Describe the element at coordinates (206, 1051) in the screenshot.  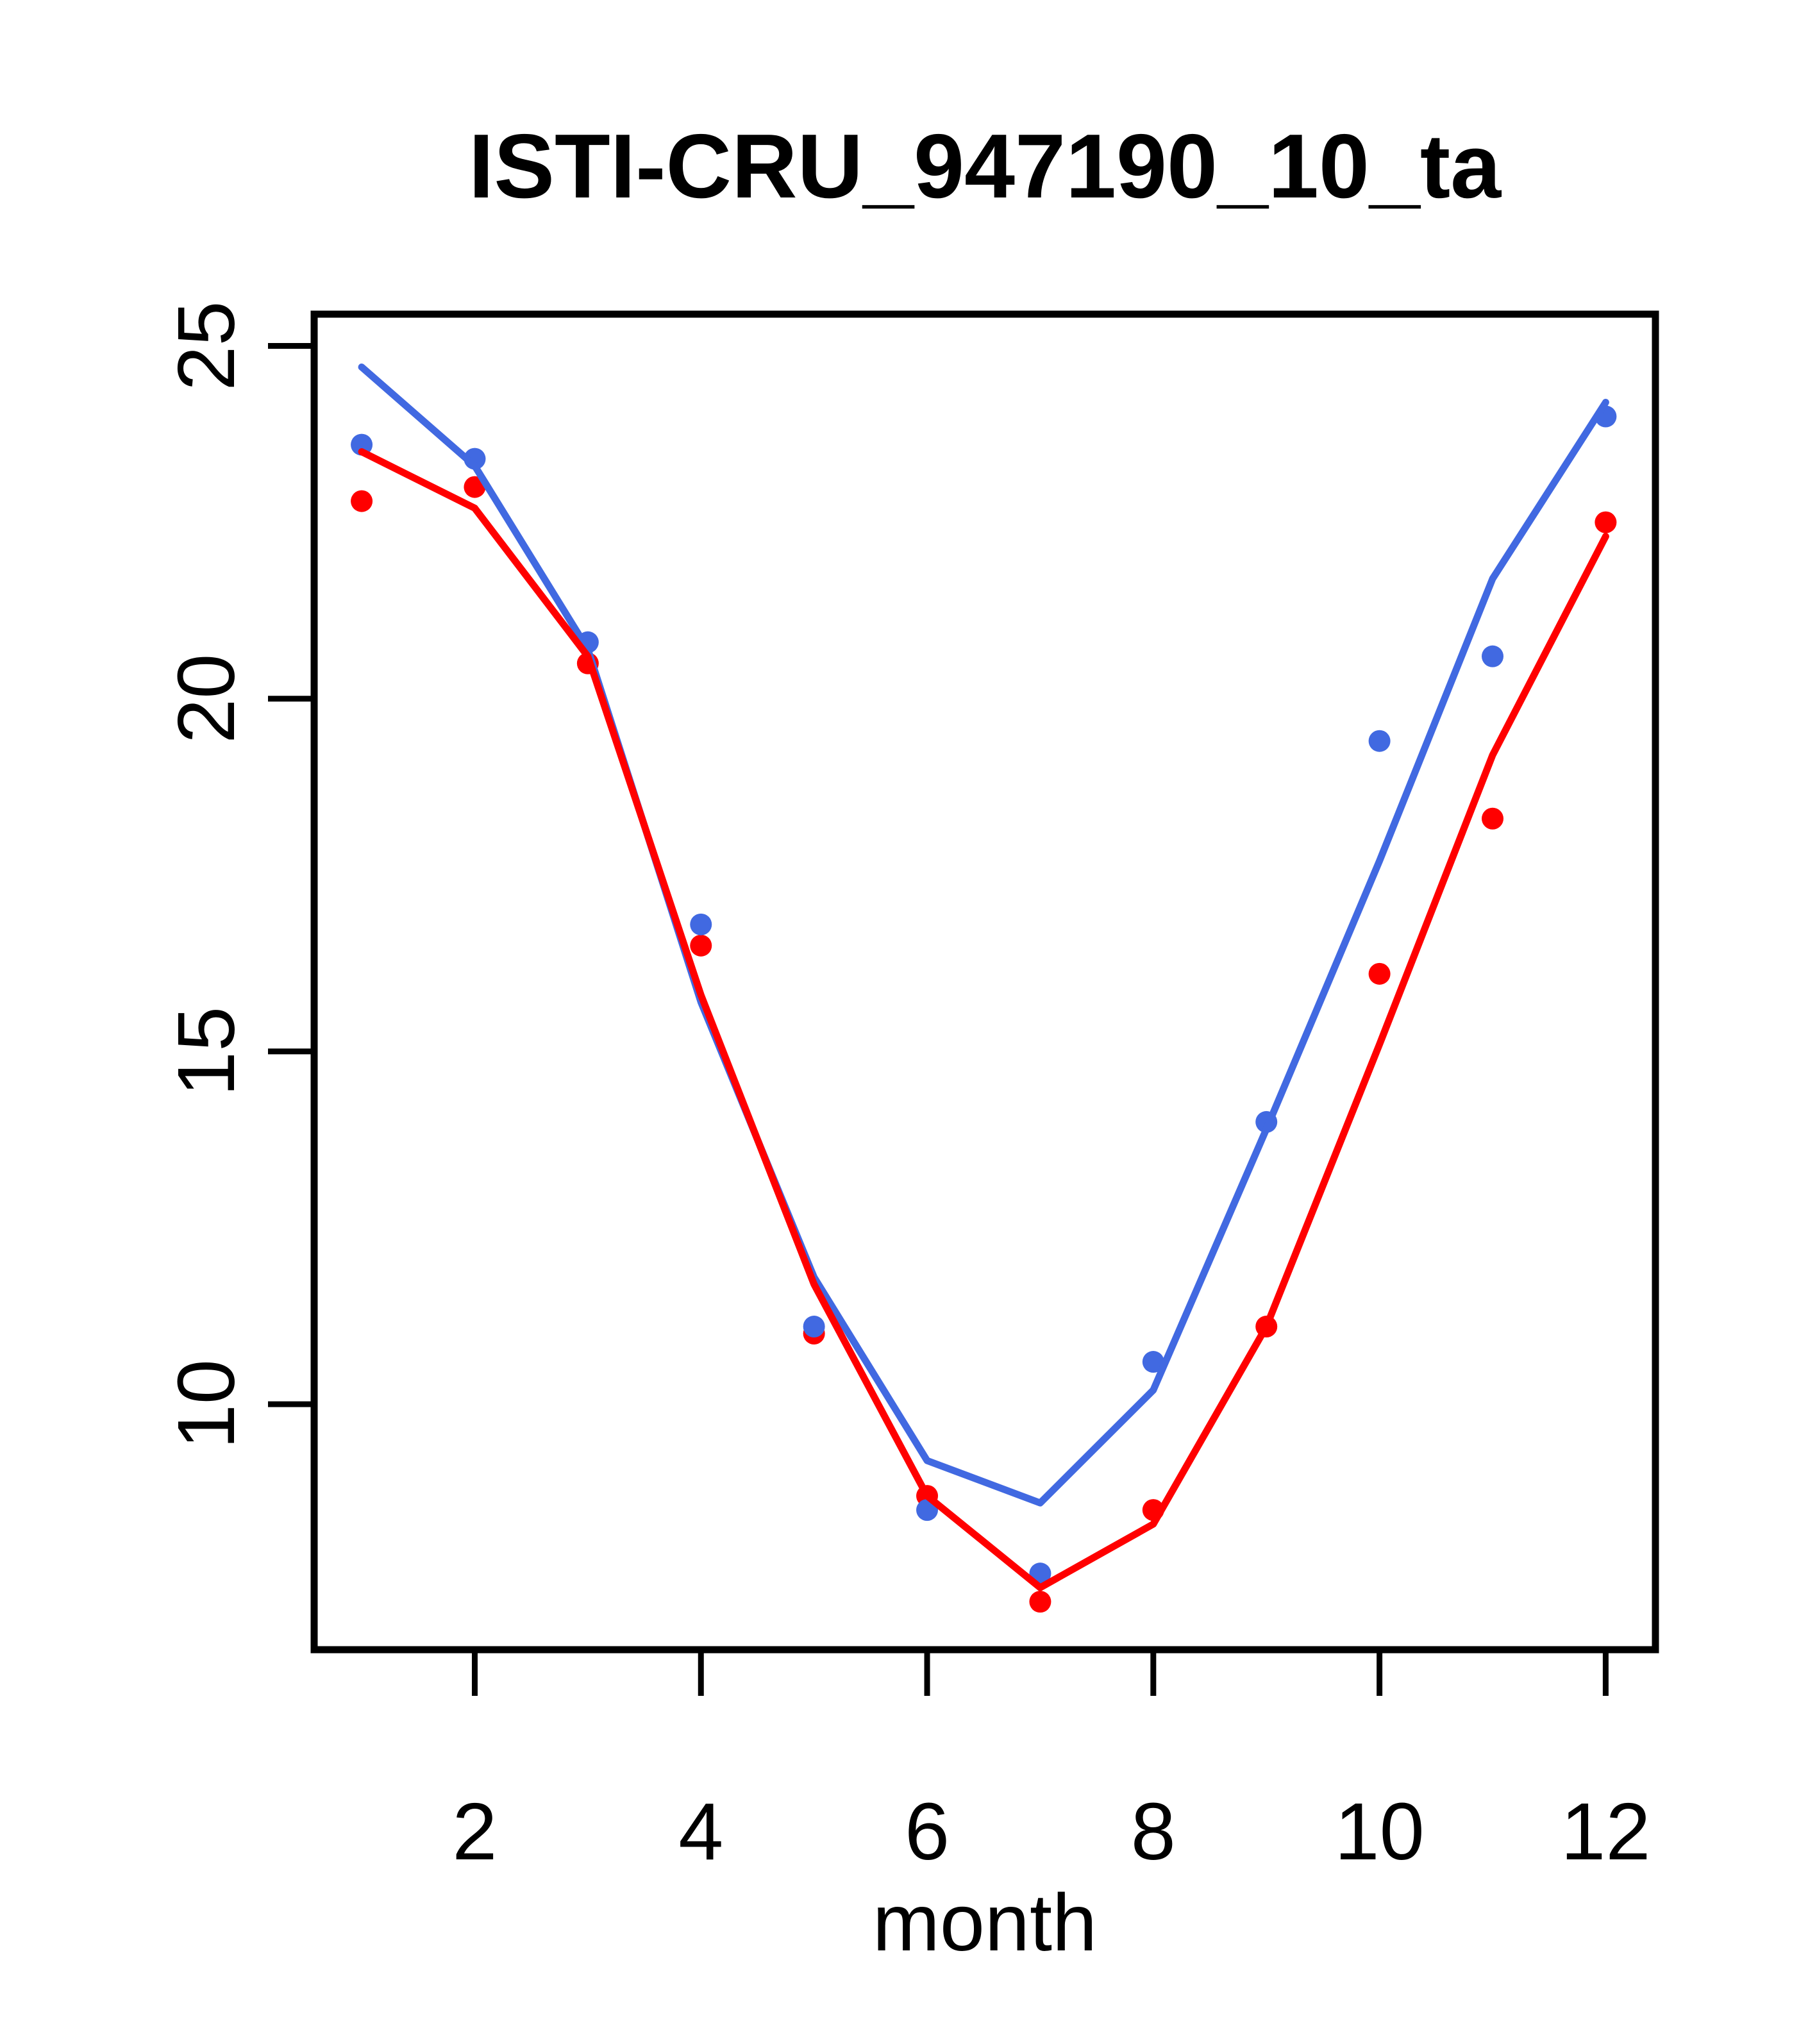
I see `y-tick-label: 15` at that location.